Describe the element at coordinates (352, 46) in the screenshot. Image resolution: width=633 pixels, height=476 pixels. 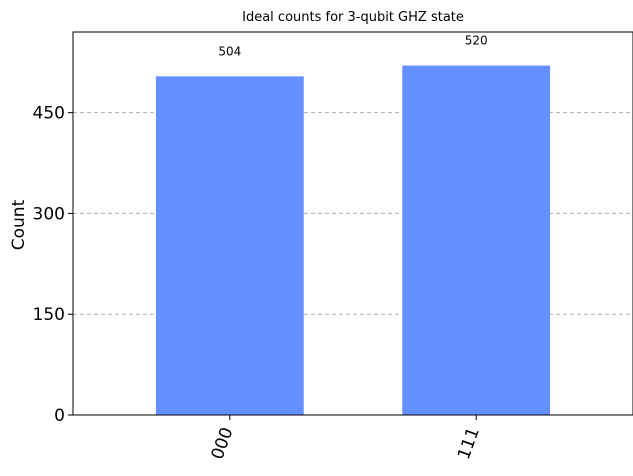
I see `data-label-layer: 504 520` at that location.